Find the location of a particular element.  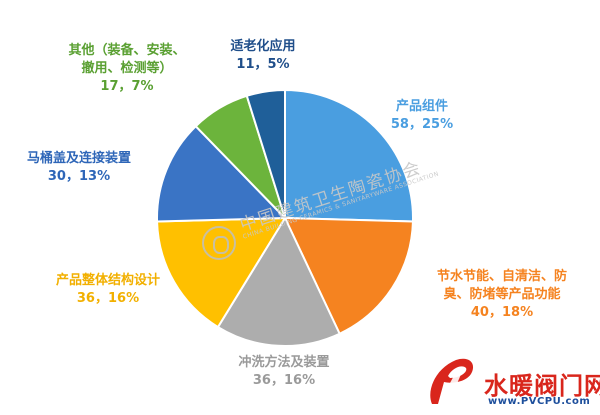

slice-value-label: 58，25% is located at coordinates (422, 125).